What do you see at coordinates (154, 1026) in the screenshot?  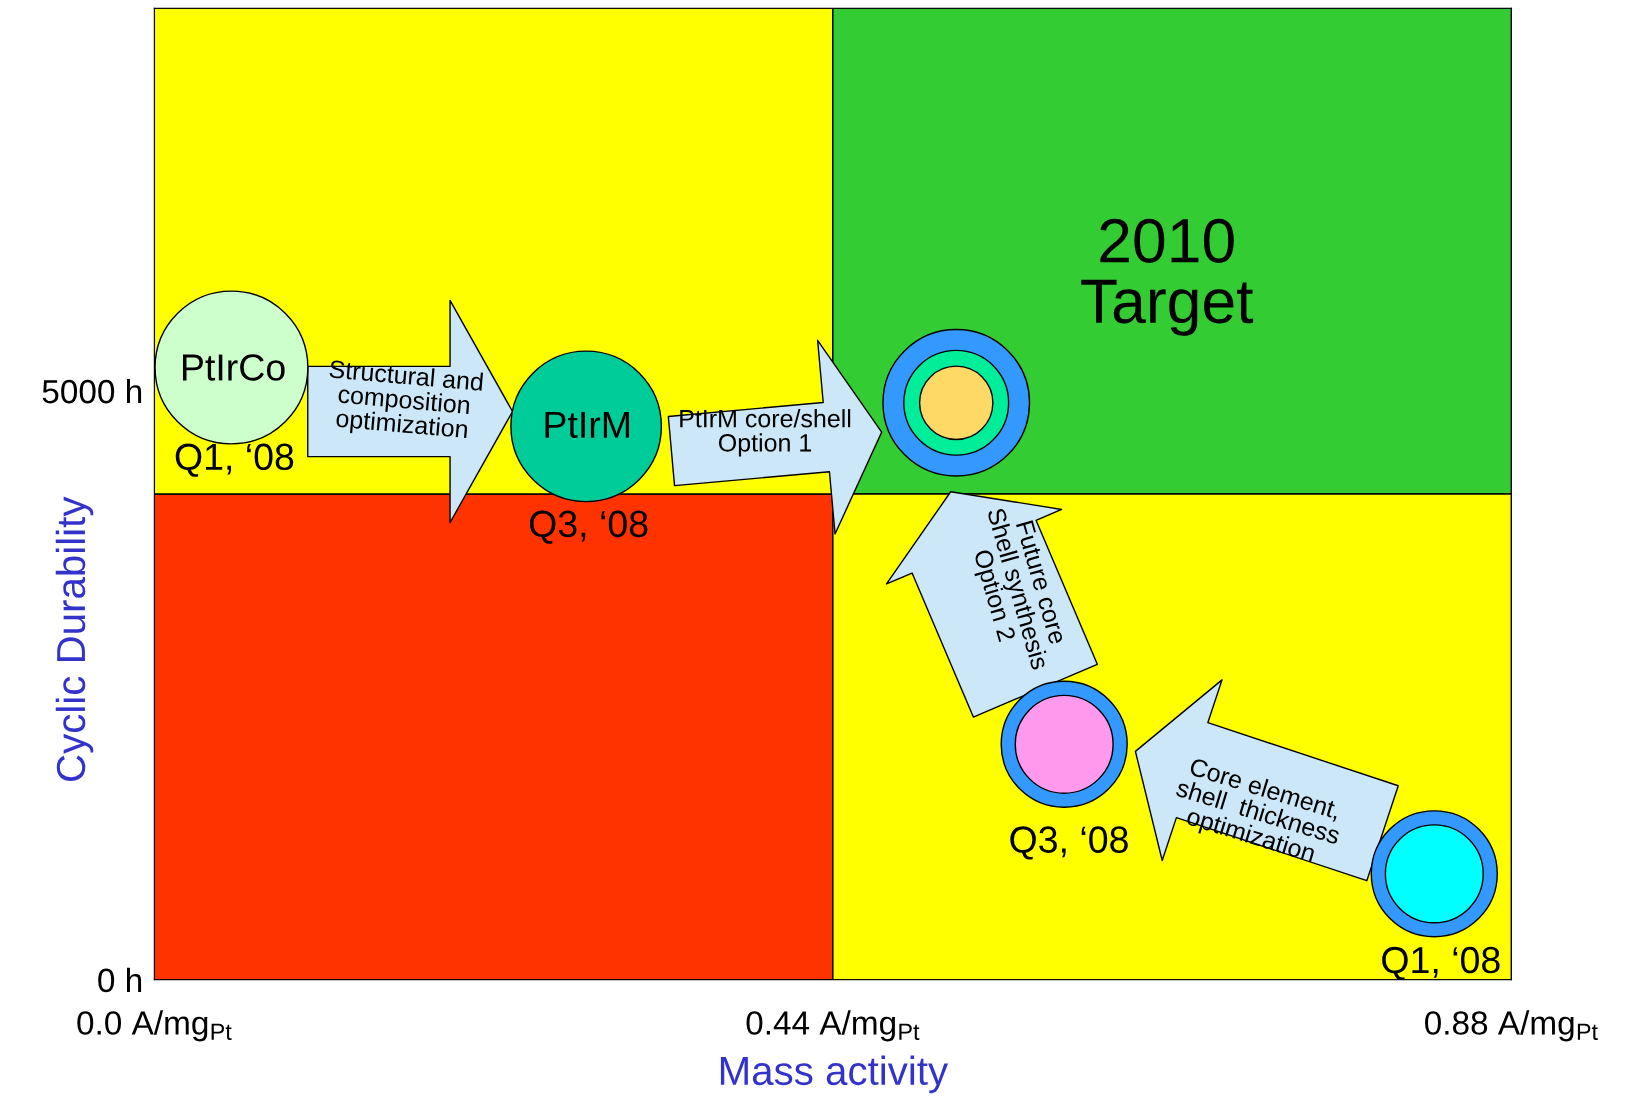 I see `x-tick-label: 0.0 A/mg$_{Pt}$` at bounding box center [154, 1026].